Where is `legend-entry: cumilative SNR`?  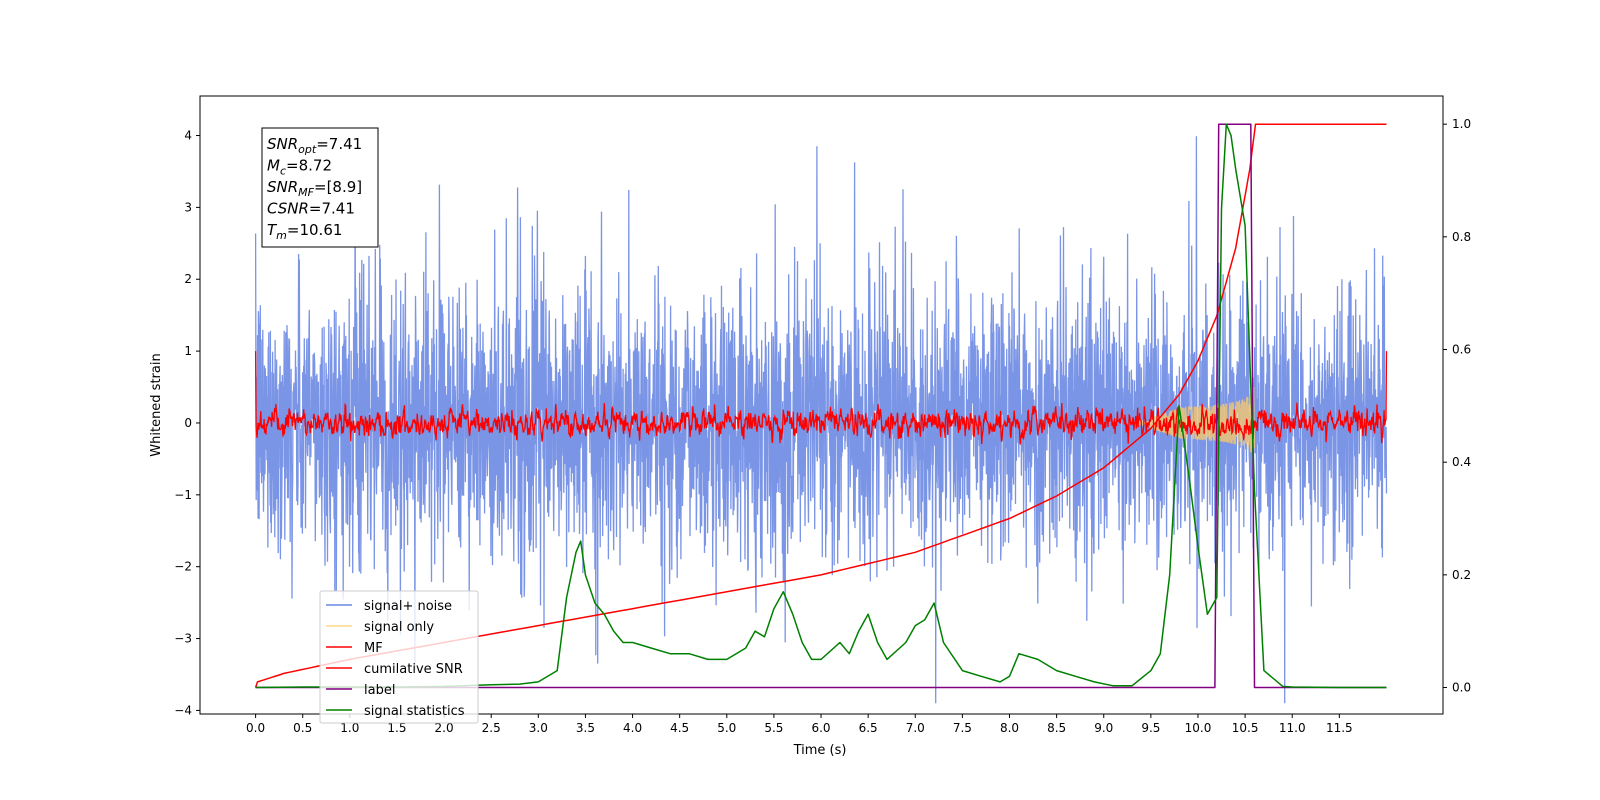
legend-entry: cumilative SNR is located at coordinates (413, 669).